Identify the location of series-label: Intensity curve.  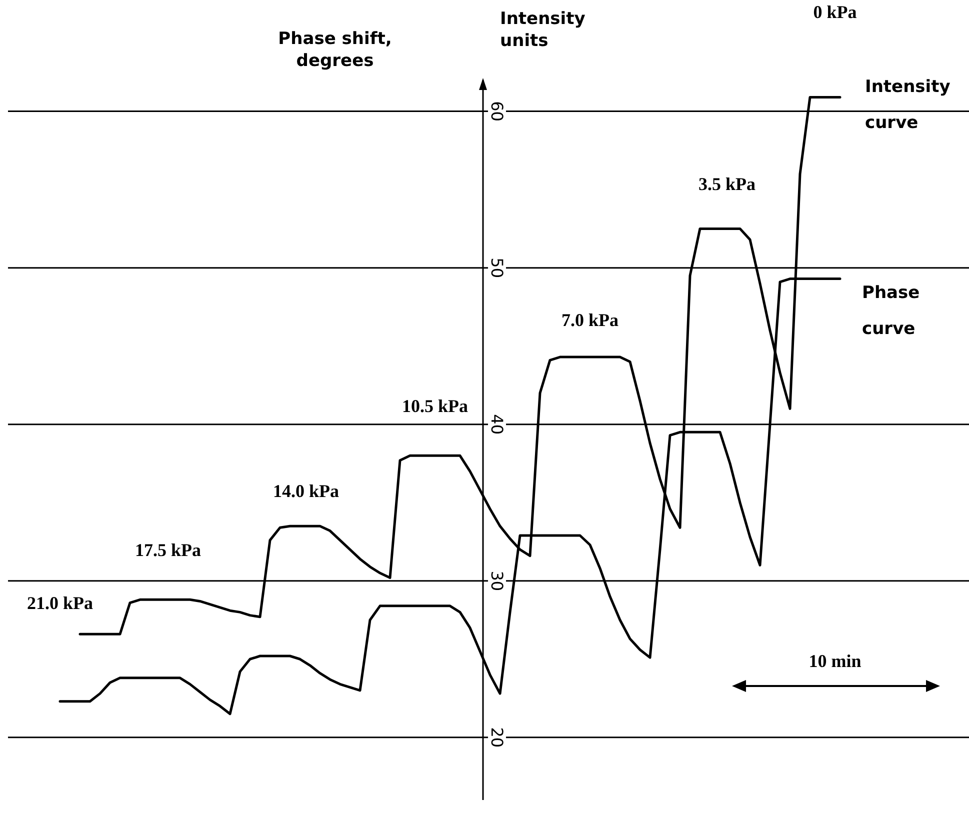
(907, 105).